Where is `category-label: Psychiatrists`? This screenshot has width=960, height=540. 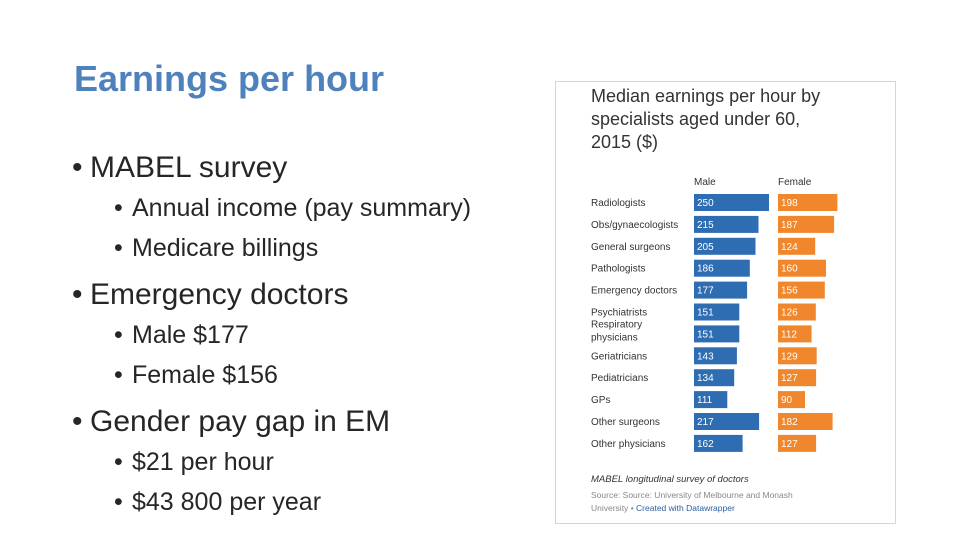 category-label: Psychiatrists is located at coordinates (619, 313).